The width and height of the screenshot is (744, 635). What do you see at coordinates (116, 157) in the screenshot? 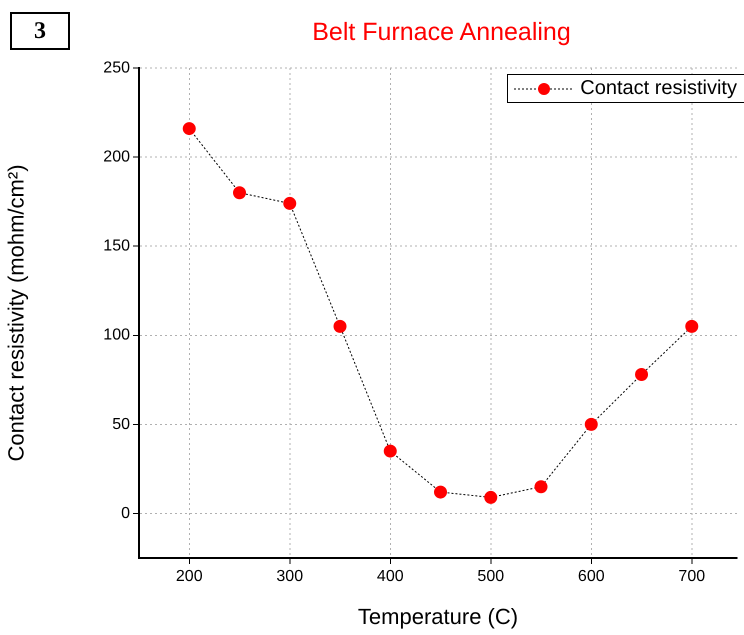
I see `y-tick-label: 200` at bounding box center [116, 157].